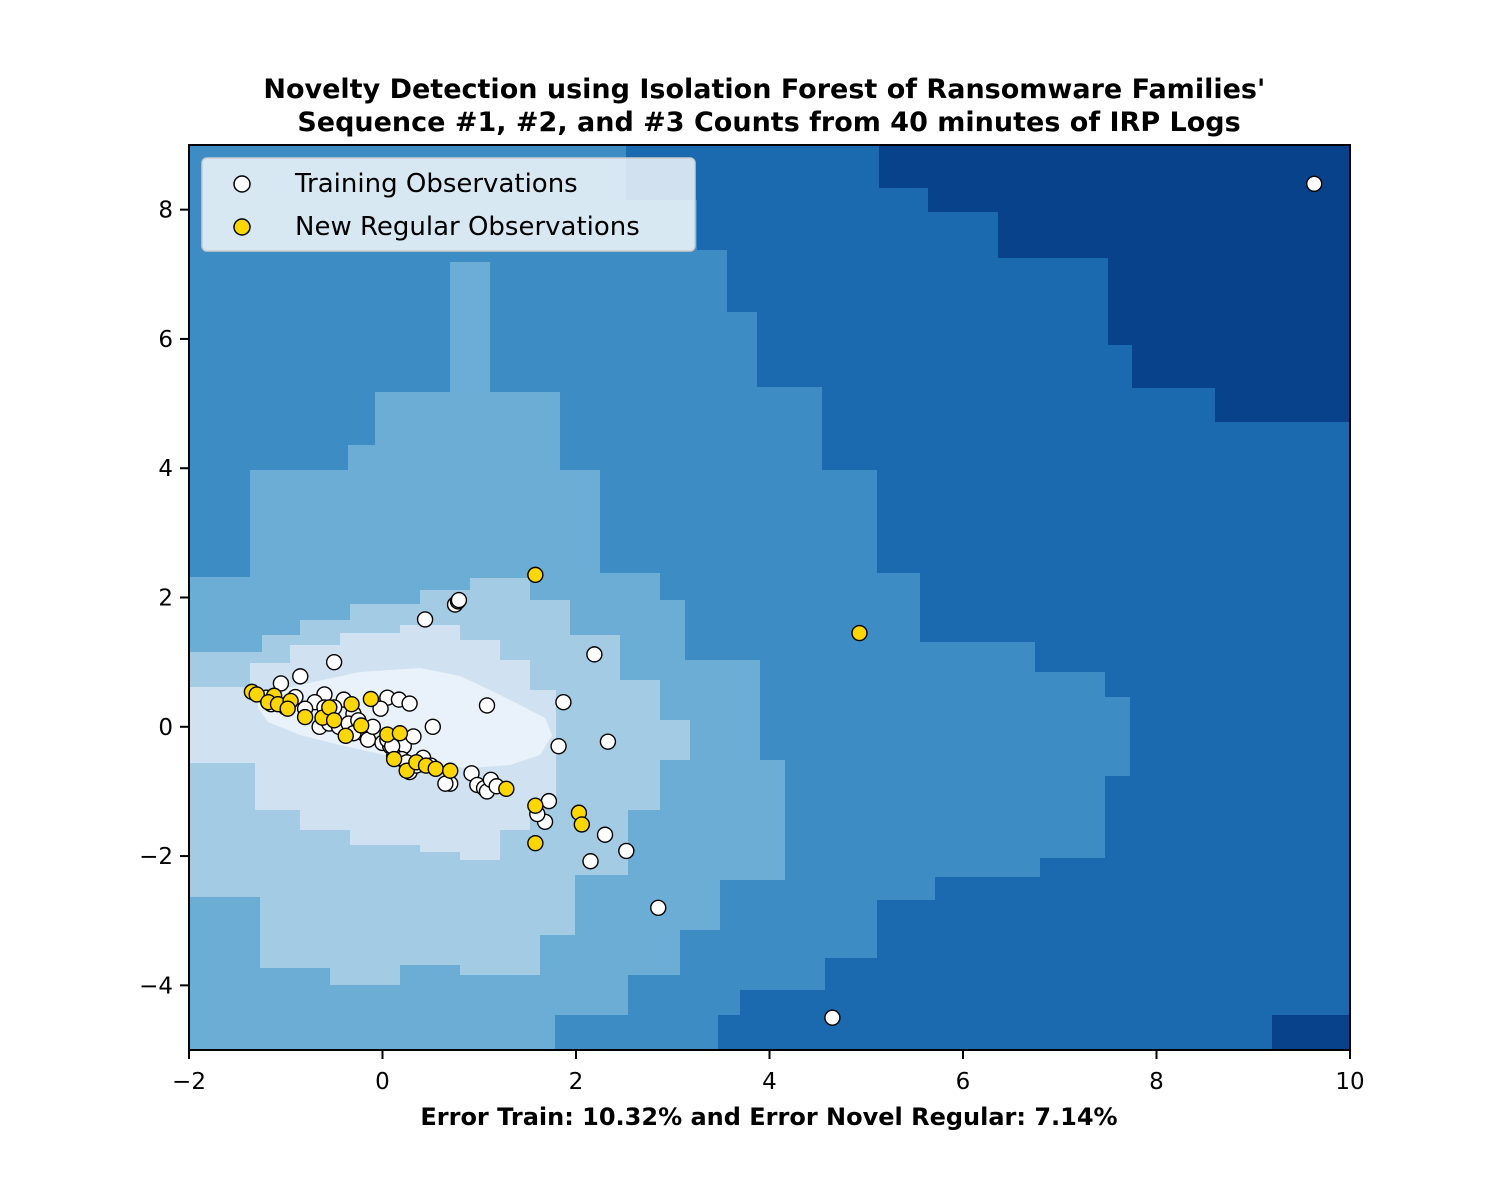  What do you see at coordinates (165, 340) in the screenshot?
I see `y-tick-label: 6` at bounding box center [165, 340].